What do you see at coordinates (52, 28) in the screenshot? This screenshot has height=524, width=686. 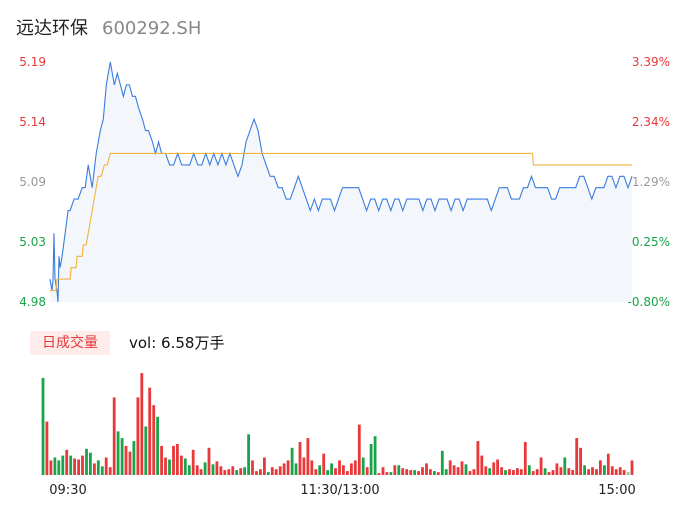 I see `stock-name: 远达环保` at bounding box center [52, 28].